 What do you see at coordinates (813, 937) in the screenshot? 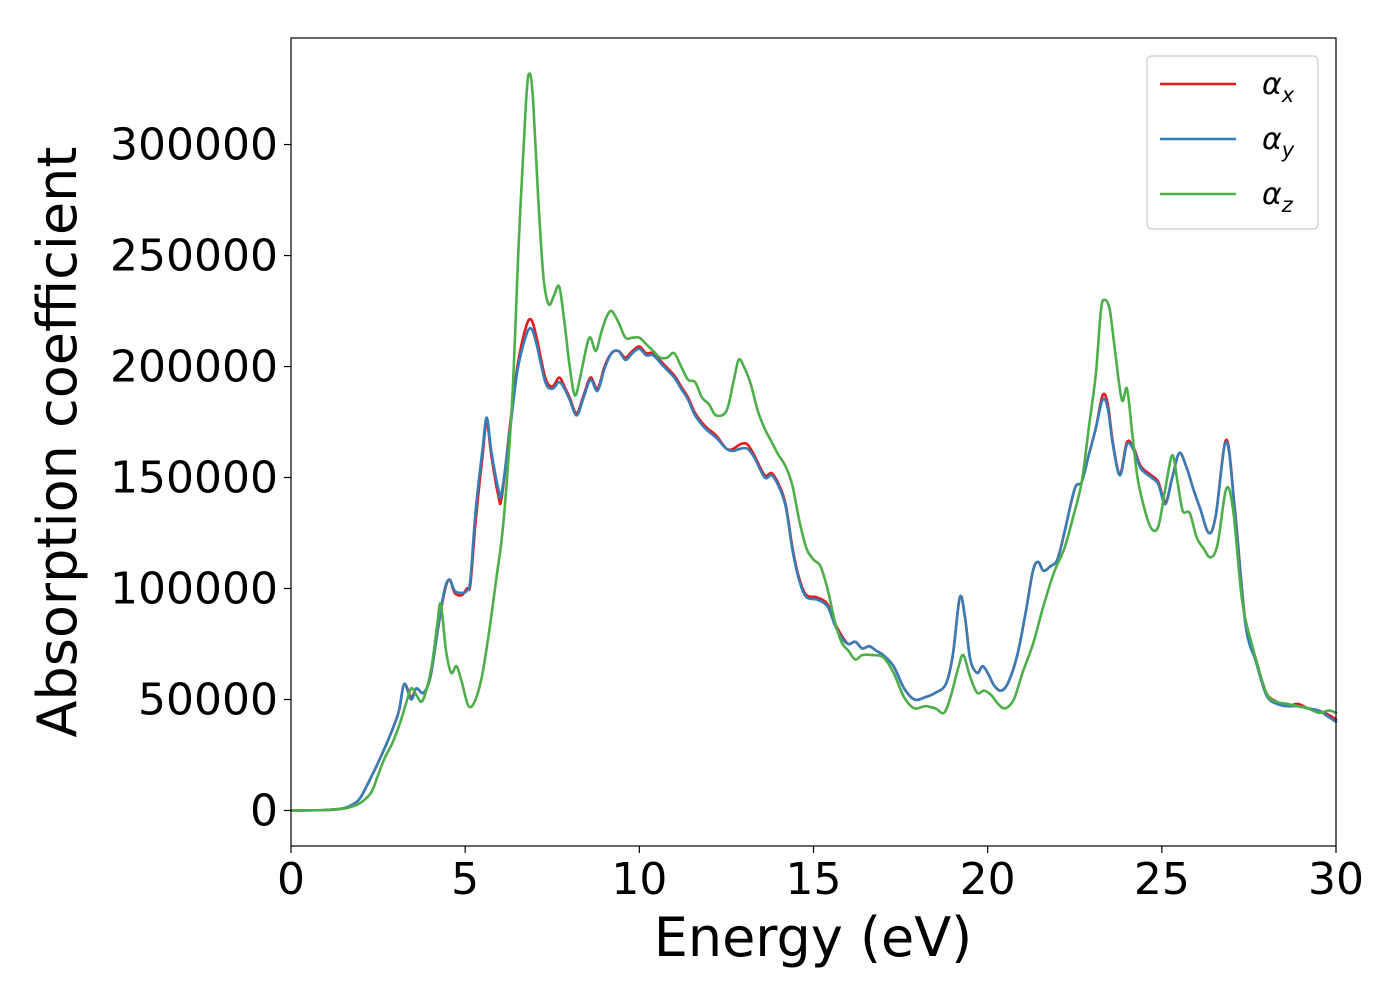
I see `x-axis-label: Energy (eV)` at bounding box center [813, 937].